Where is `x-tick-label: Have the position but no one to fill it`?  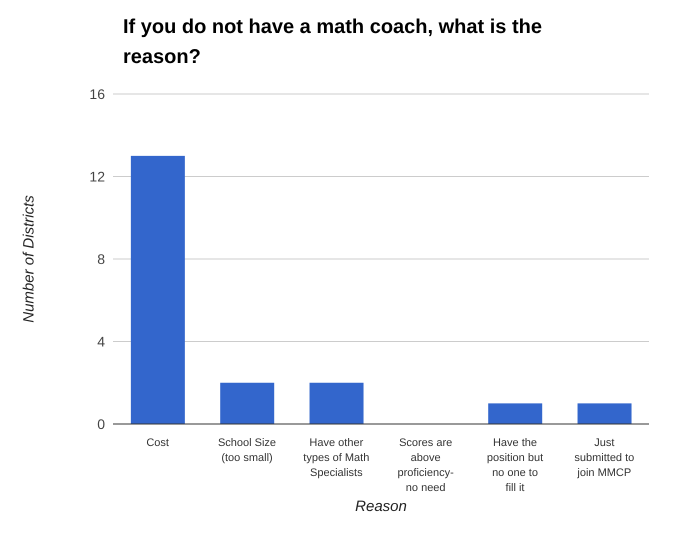 x-tick-label: Have the position but no one to fill it is located at coordinates (515, 465).